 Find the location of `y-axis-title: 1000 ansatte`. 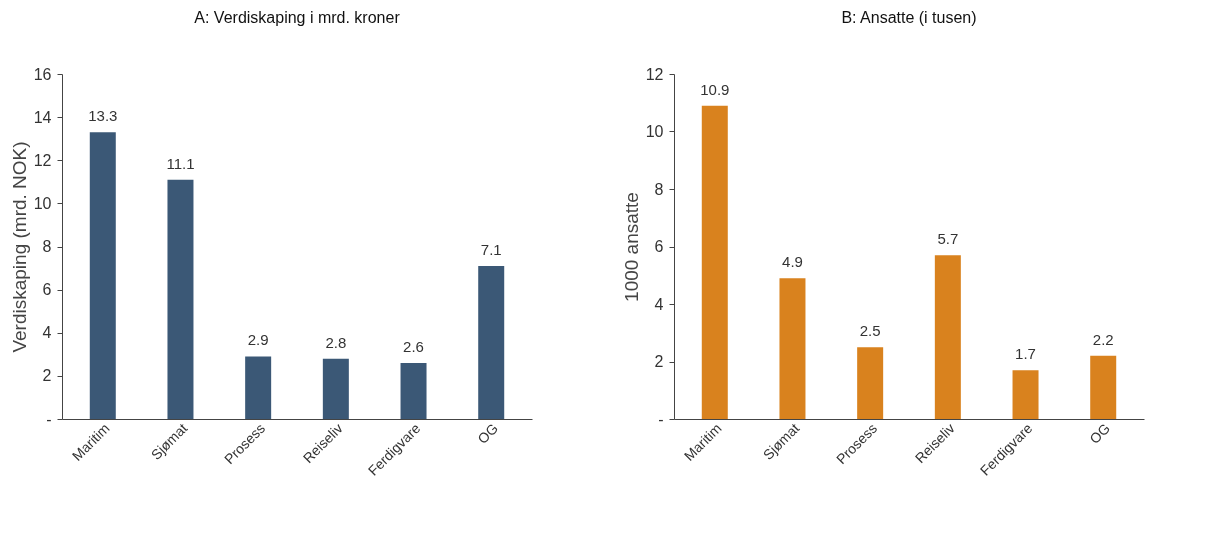

y-axis-title: 1000 ansatte is located at coordinates (631, 247).